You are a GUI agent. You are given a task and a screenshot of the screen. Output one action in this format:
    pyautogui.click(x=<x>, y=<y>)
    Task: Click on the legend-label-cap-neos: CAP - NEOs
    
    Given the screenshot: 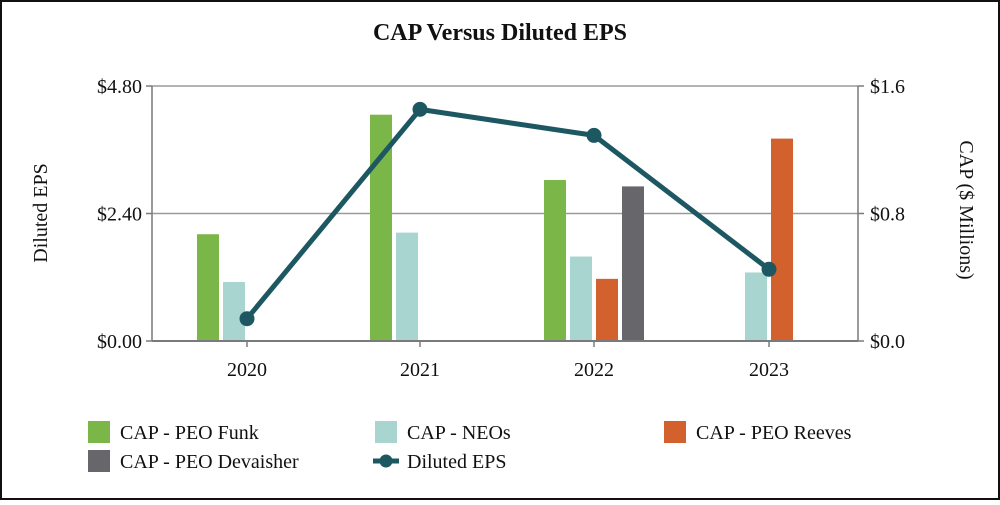 What is the action you would take?
    pyautogui.click(x=459, y=433)
    